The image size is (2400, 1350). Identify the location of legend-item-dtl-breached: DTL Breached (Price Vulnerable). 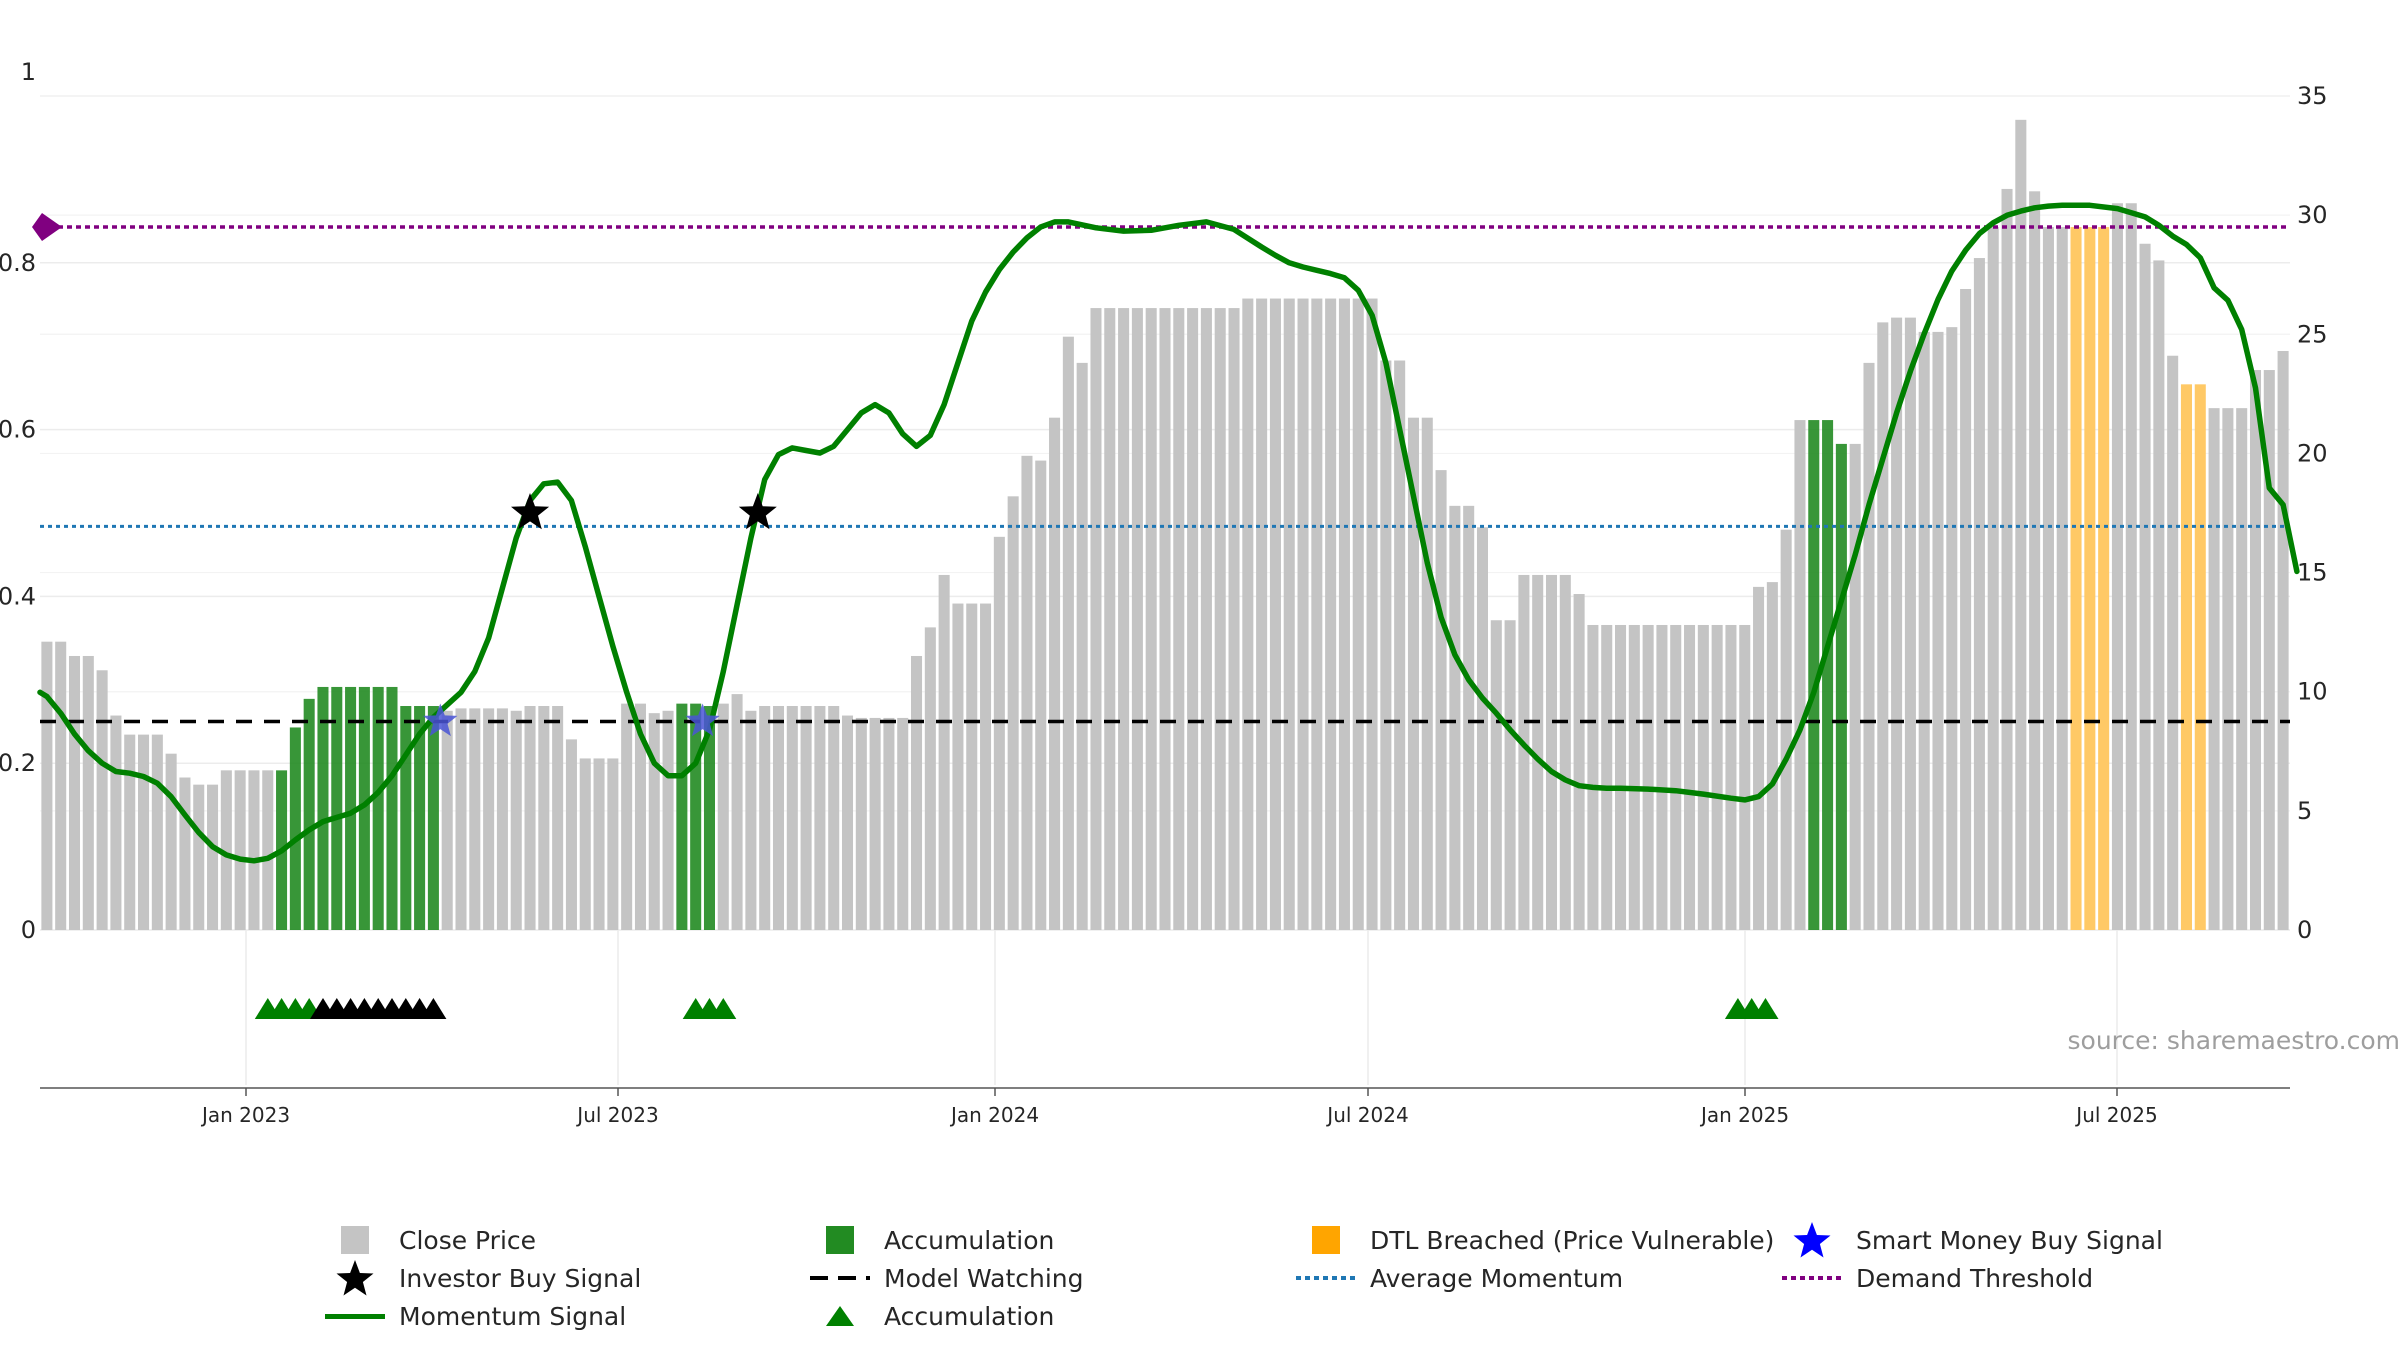
(1535, 1240).